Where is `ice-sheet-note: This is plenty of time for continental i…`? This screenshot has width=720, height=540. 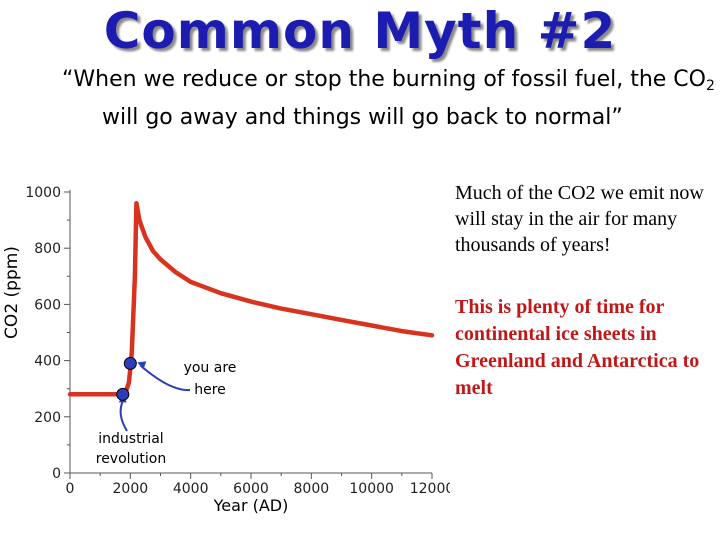 ice-sheet-note: This is plenty of time for continental i… is located at coordinates (577, 347).